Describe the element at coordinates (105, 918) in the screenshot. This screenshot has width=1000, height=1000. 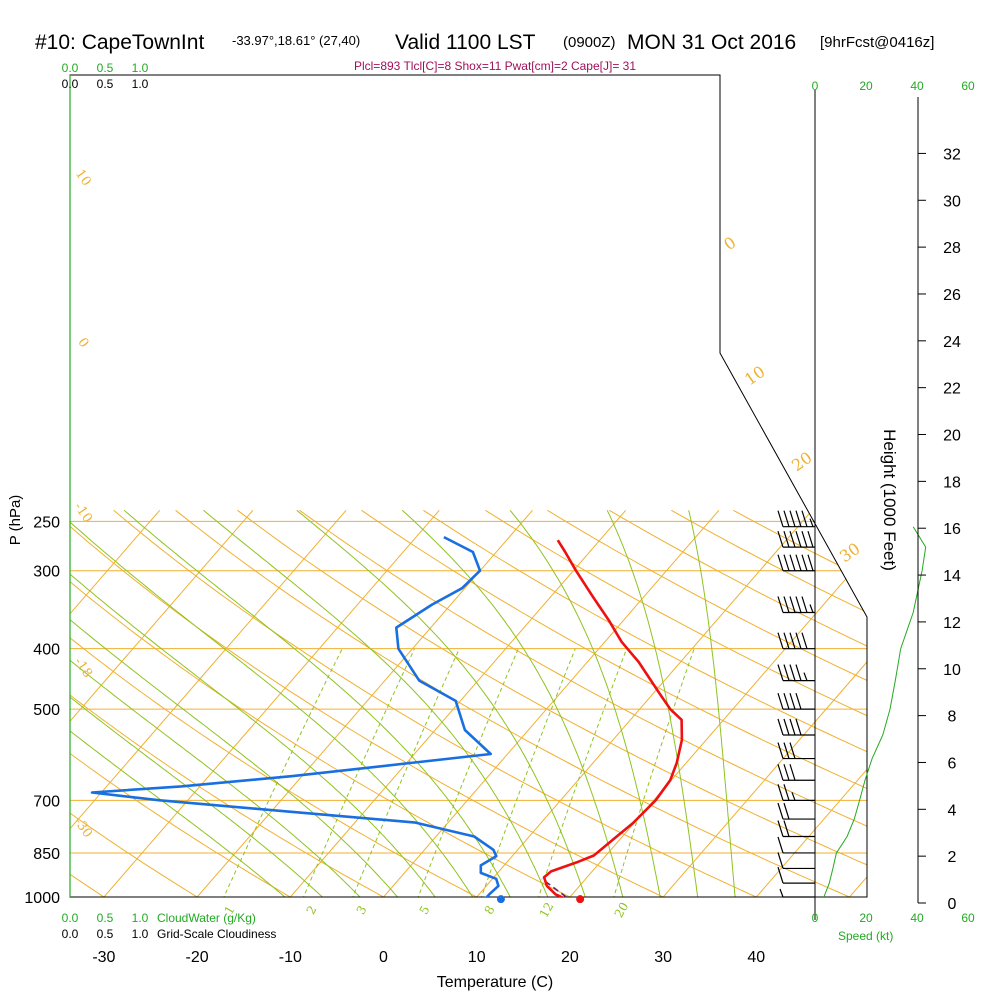
I see `cloudwater-bottom-tick: 0.5` at that location.